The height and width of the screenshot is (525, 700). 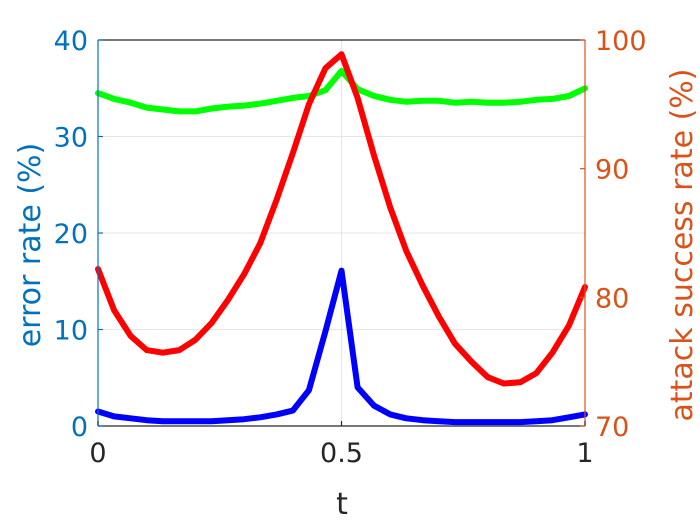 What do you see at coordinates (71, 234) in the screenshot?
I see `y-left-tick-label: 20` at bounding box center [71, 234].